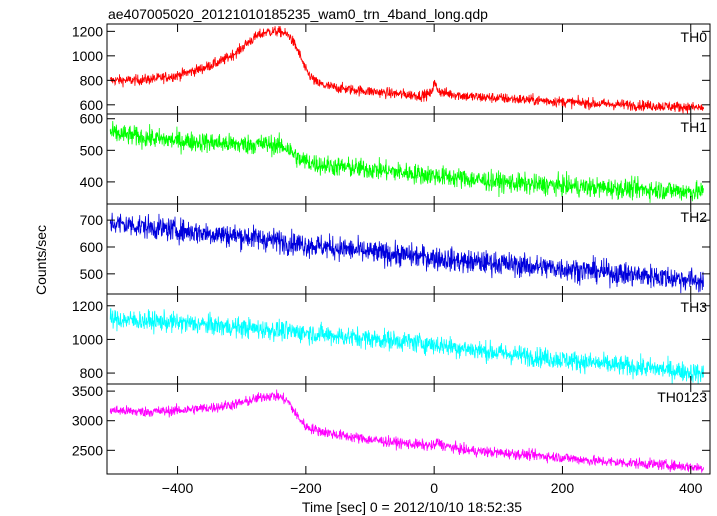 The height and width of the screenshot is (516, 717). I want to click on series-th3, so click(406, 346).